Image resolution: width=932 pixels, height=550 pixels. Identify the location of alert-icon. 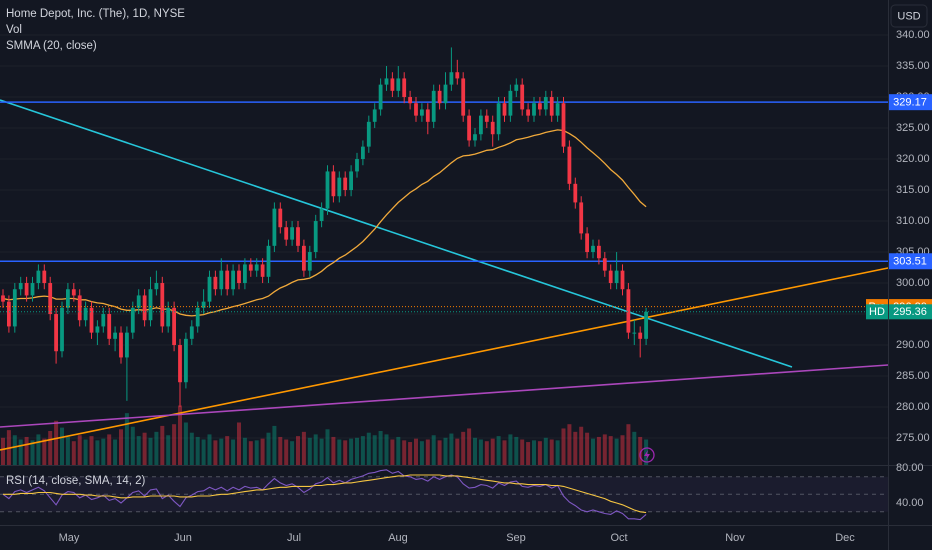
(647, 455).